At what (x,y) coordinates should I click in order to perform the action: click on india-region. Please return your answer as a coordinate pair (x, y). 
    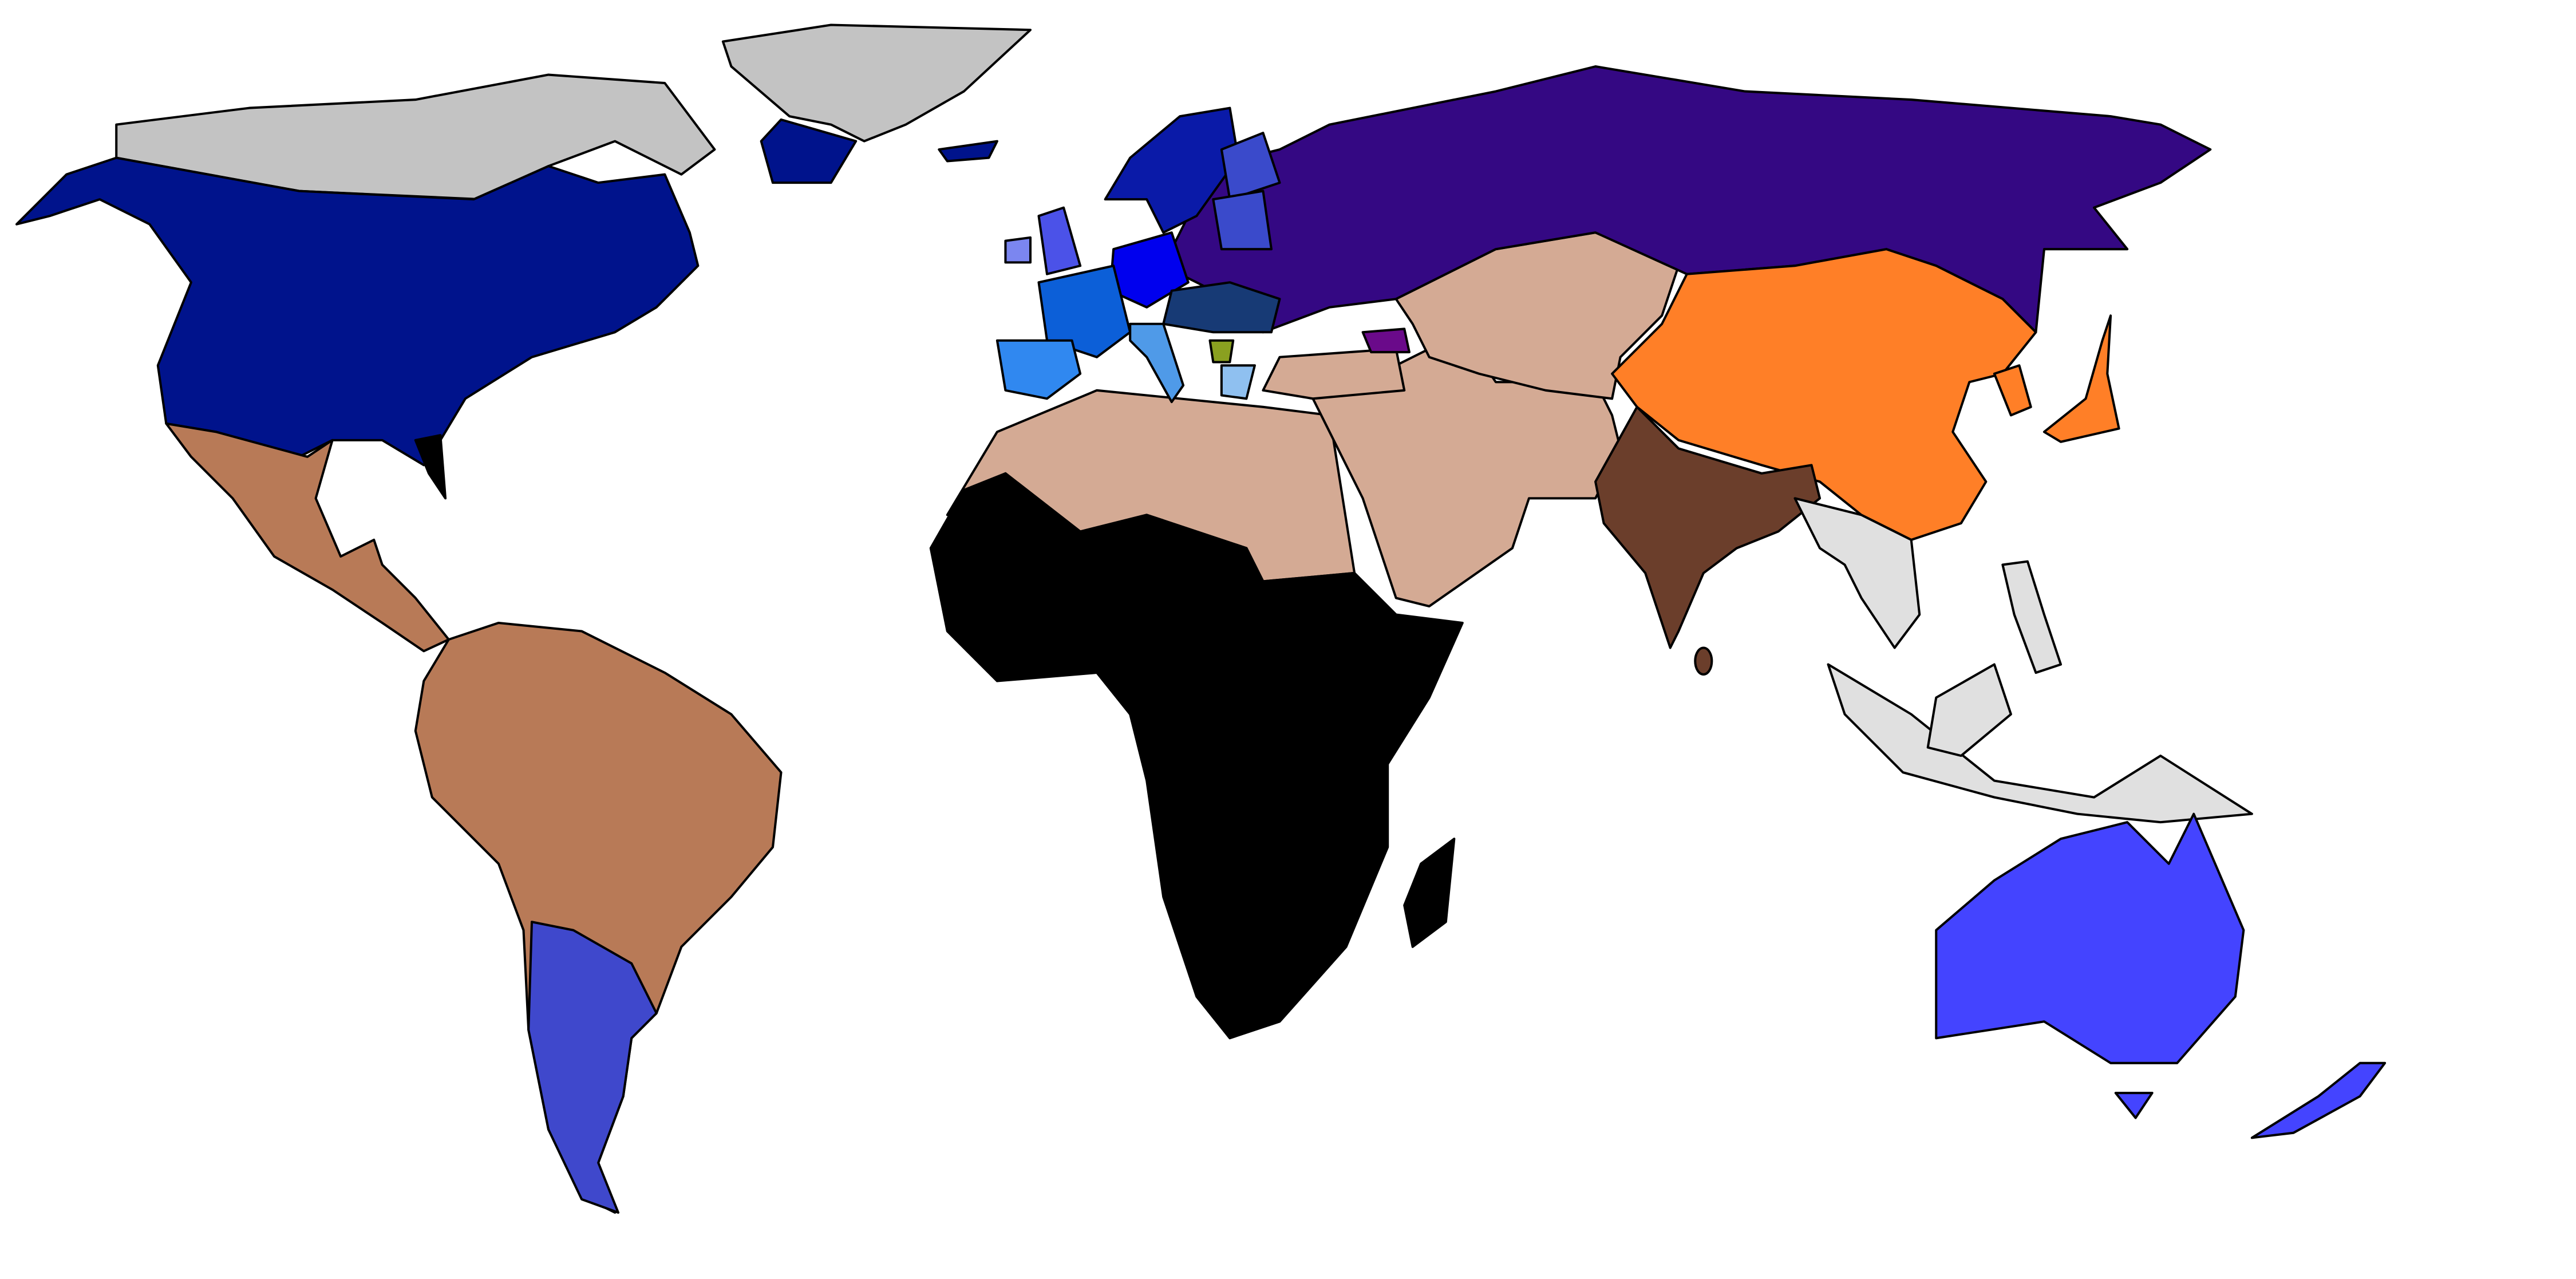
    Looking at the image, I should click on (1708, 527).